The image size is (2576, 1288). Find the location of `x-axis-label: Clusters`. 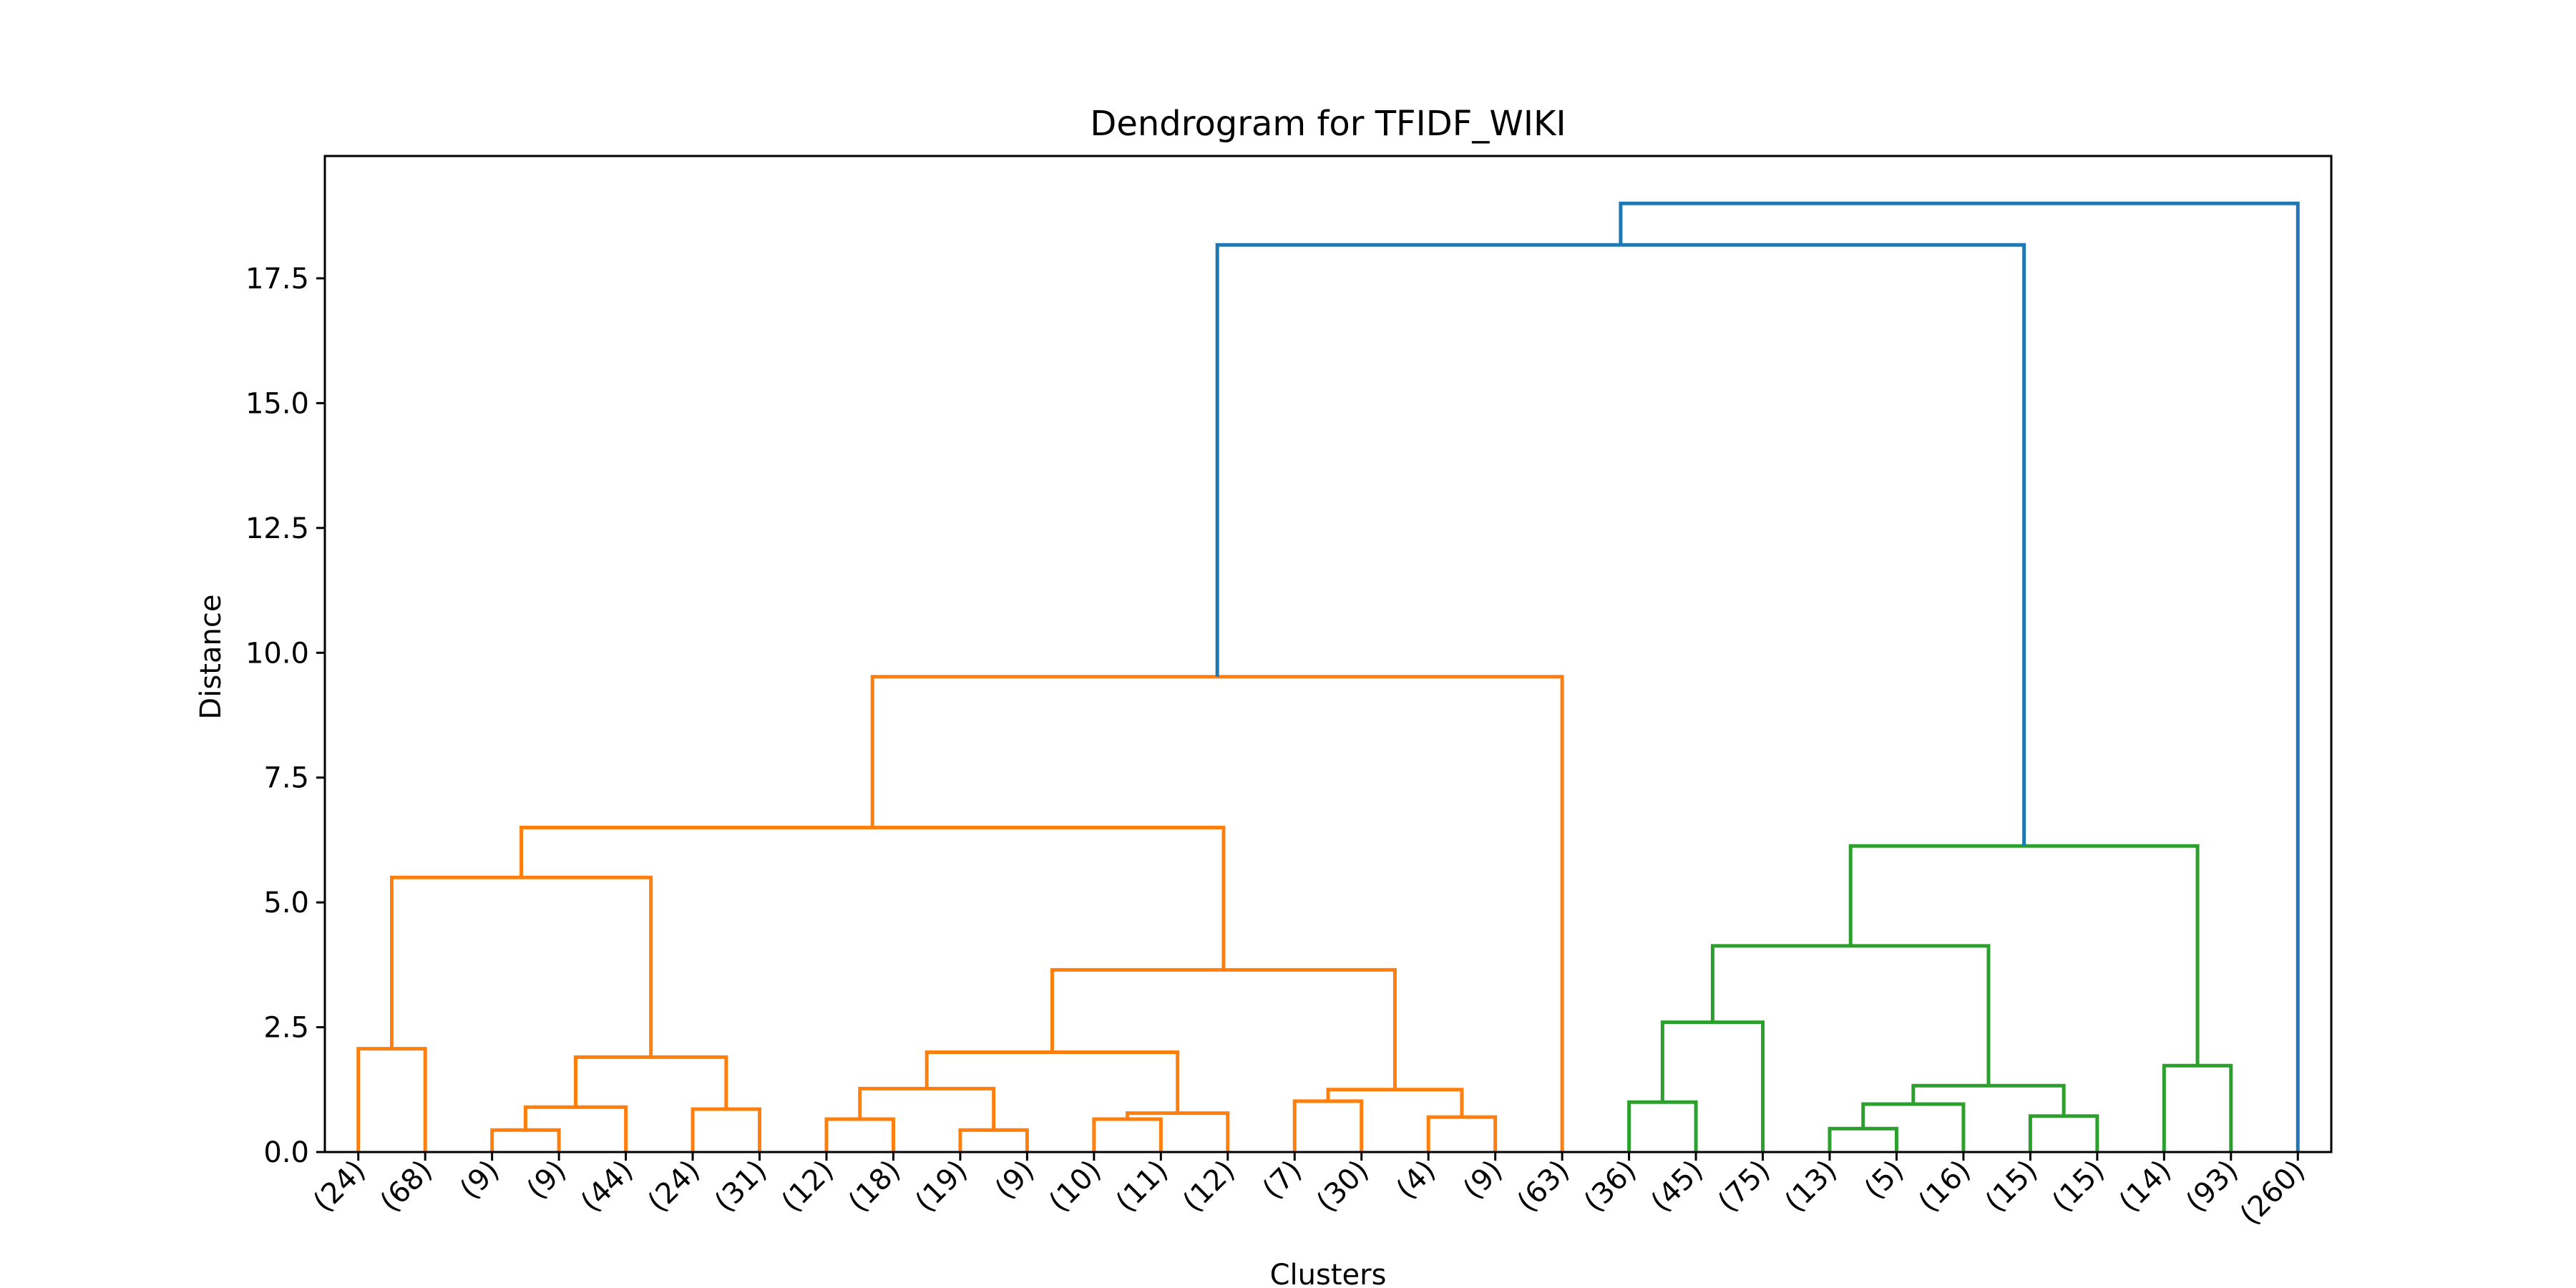

x-axis-label: Clusters is located at coordinates (1328, 1273).